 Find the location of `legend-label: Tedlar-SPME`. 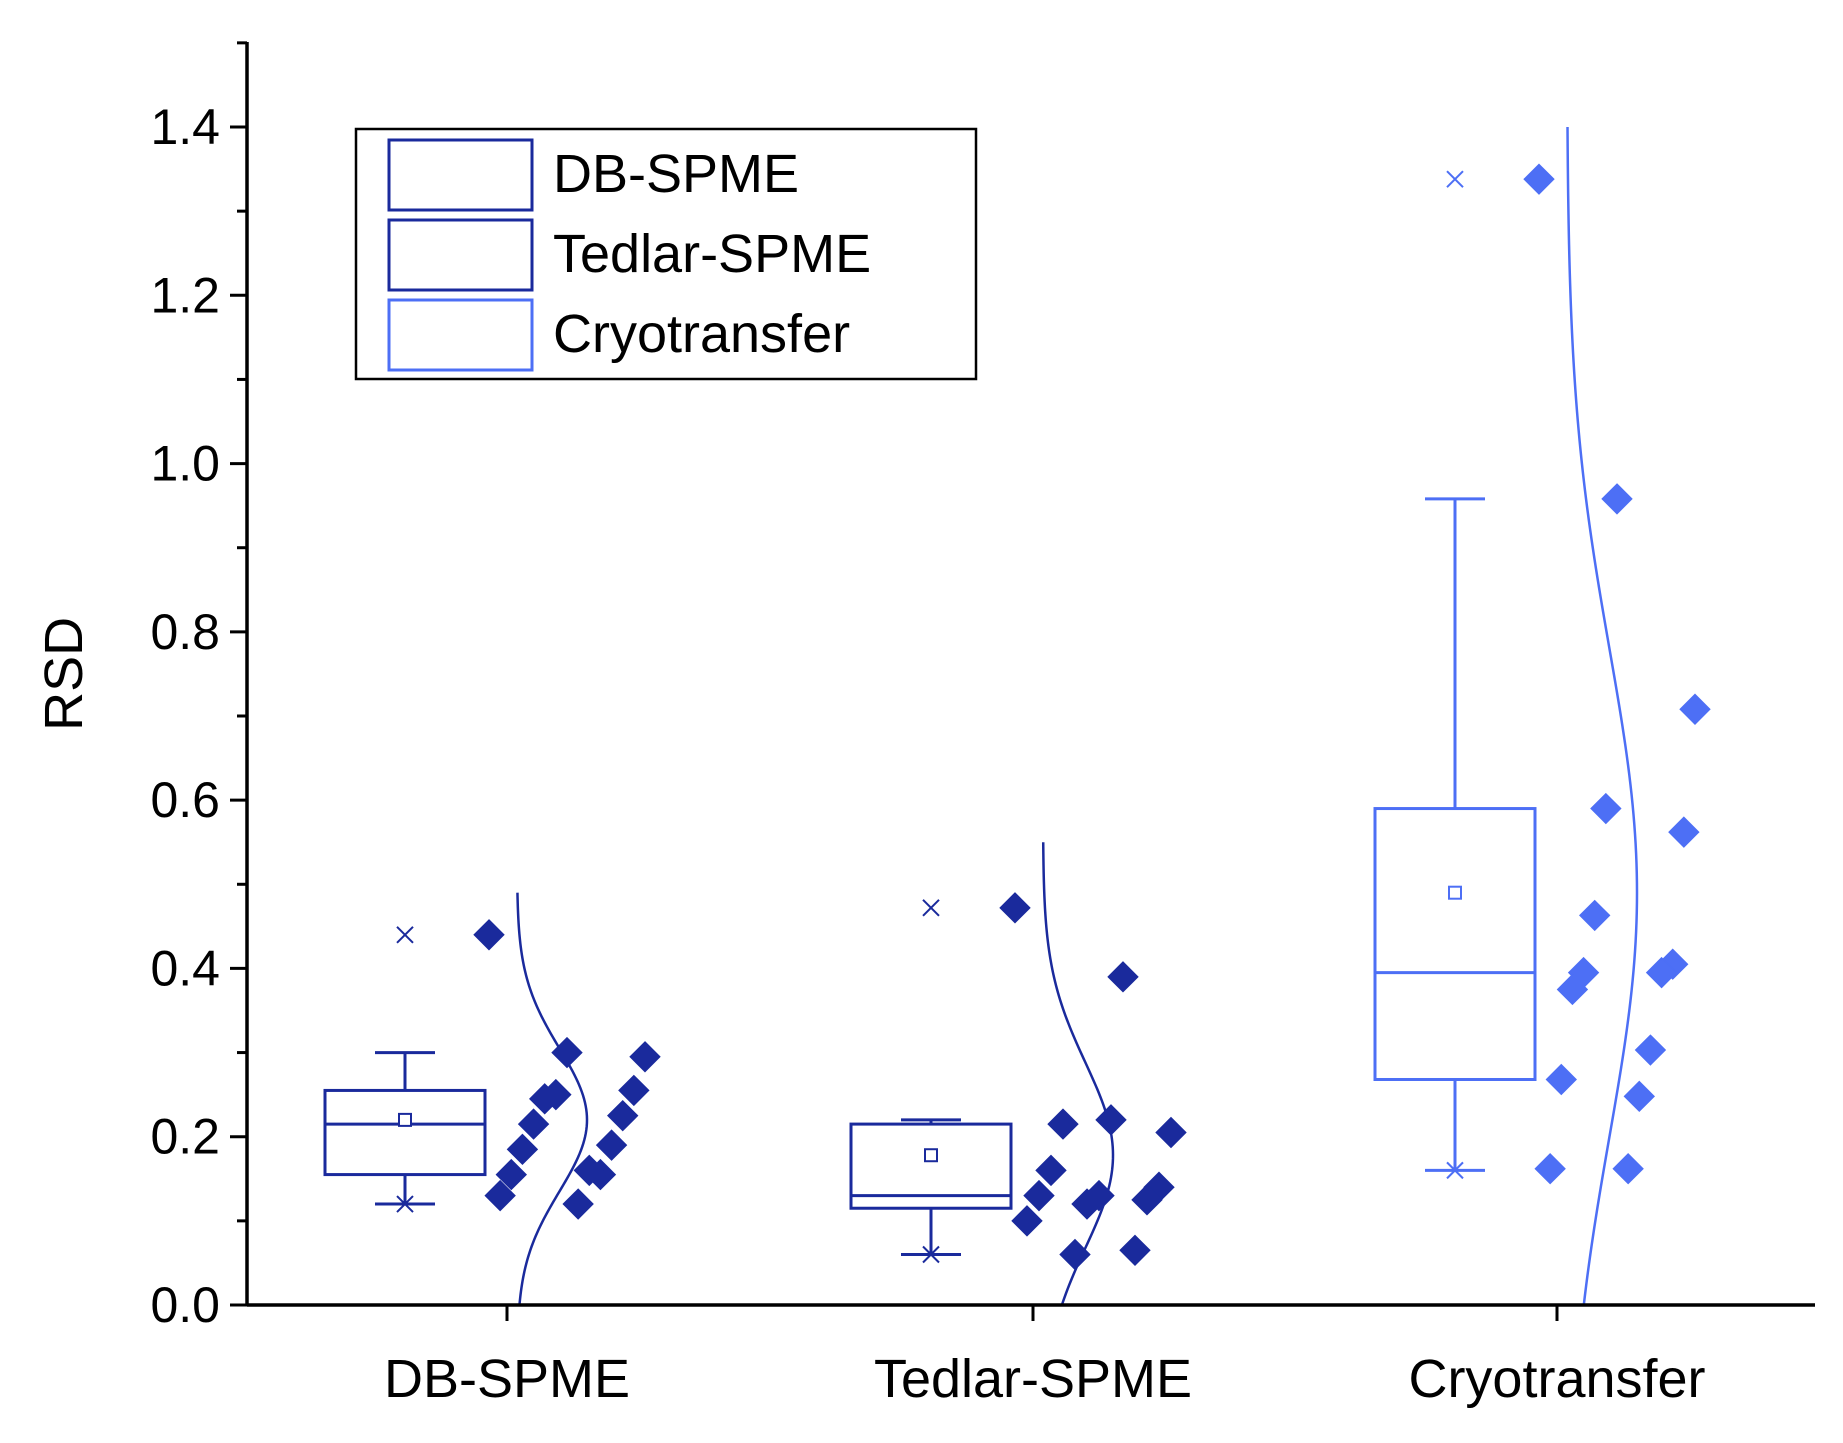

legend-label: Tedlar-SPME is located at coordinates (712, 254).